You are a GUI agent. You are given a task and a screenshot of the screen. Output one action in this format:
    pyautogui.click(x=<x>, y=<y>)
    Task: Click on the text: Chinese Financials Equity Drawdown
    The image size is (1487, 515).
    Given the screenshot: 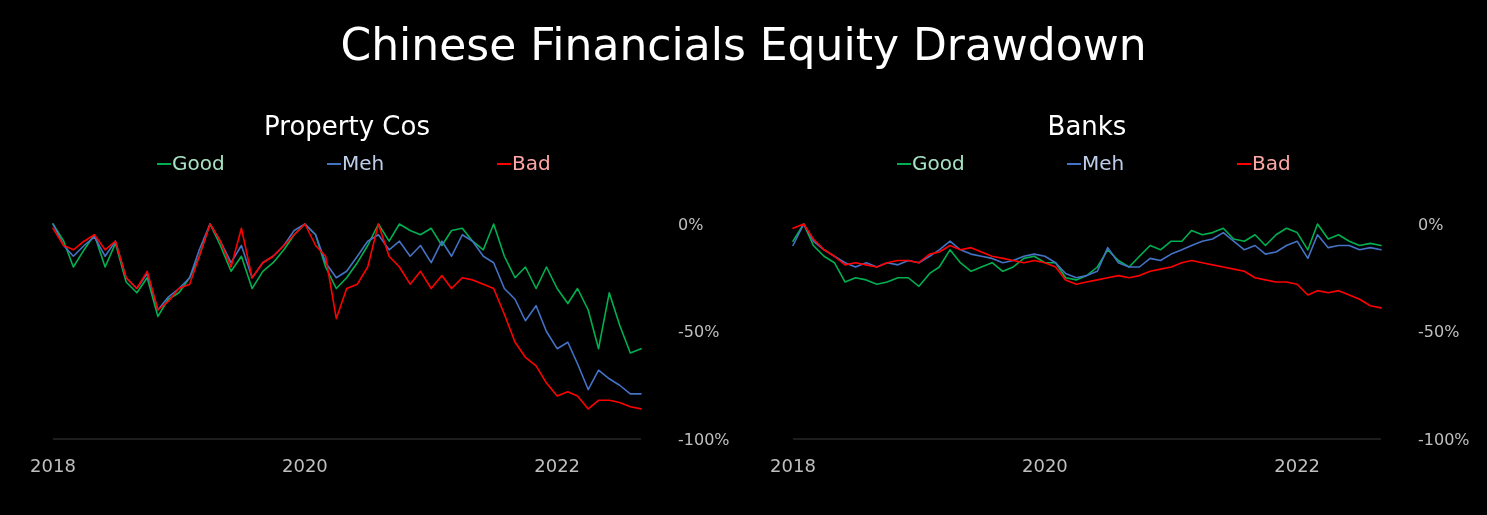 What is the action you would take?
    pyautogui.click(x=743, y=44)
    